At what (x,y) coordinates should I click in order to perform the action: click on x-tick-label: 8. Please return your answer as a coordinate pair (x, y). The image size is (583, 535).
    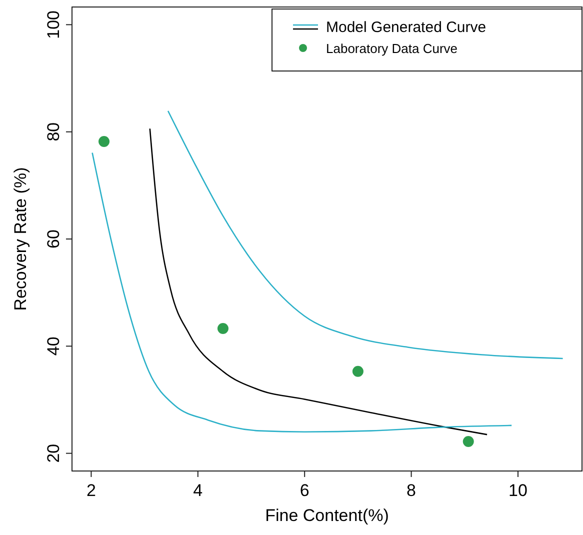
    Looking at the image, I should click on (411, 490).